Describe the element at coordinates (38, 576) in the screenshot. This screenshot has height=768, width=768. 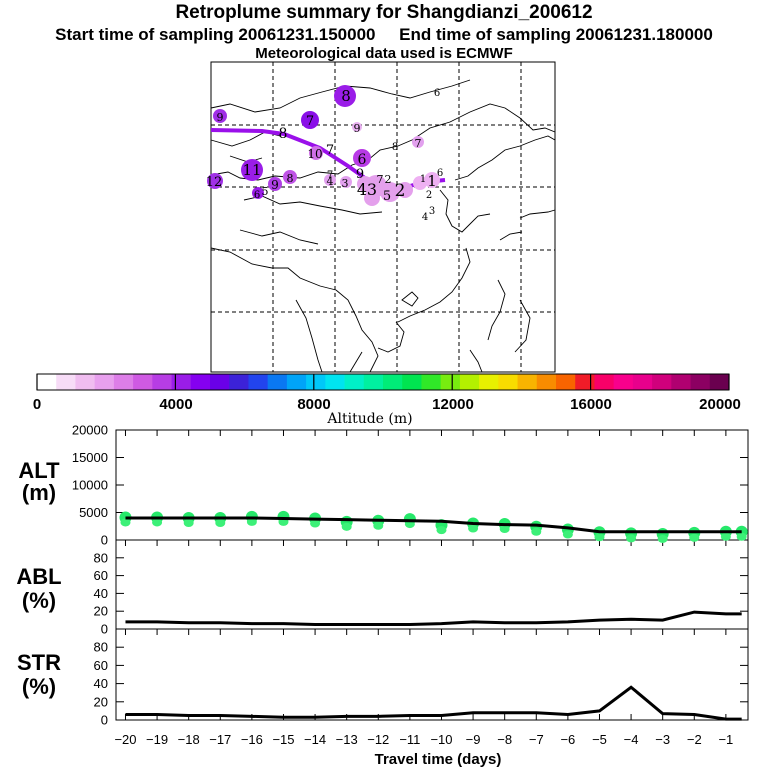
I see `abl-ylabel: ABL` at that location.